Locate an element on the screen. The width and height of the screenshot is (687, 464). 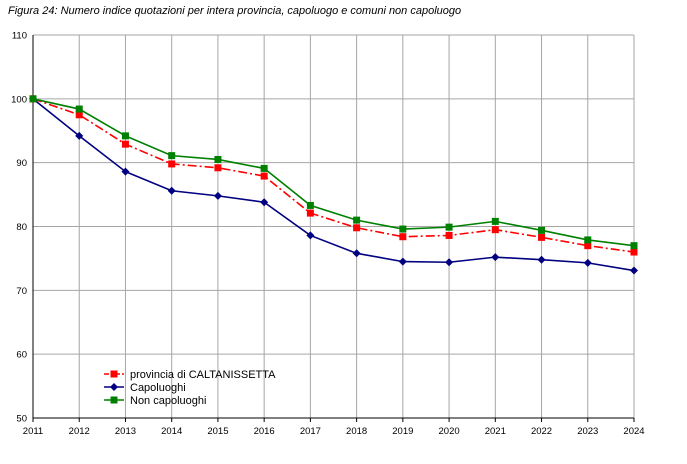
x-tick-label: 2014 is located at coordinates (171, 431).